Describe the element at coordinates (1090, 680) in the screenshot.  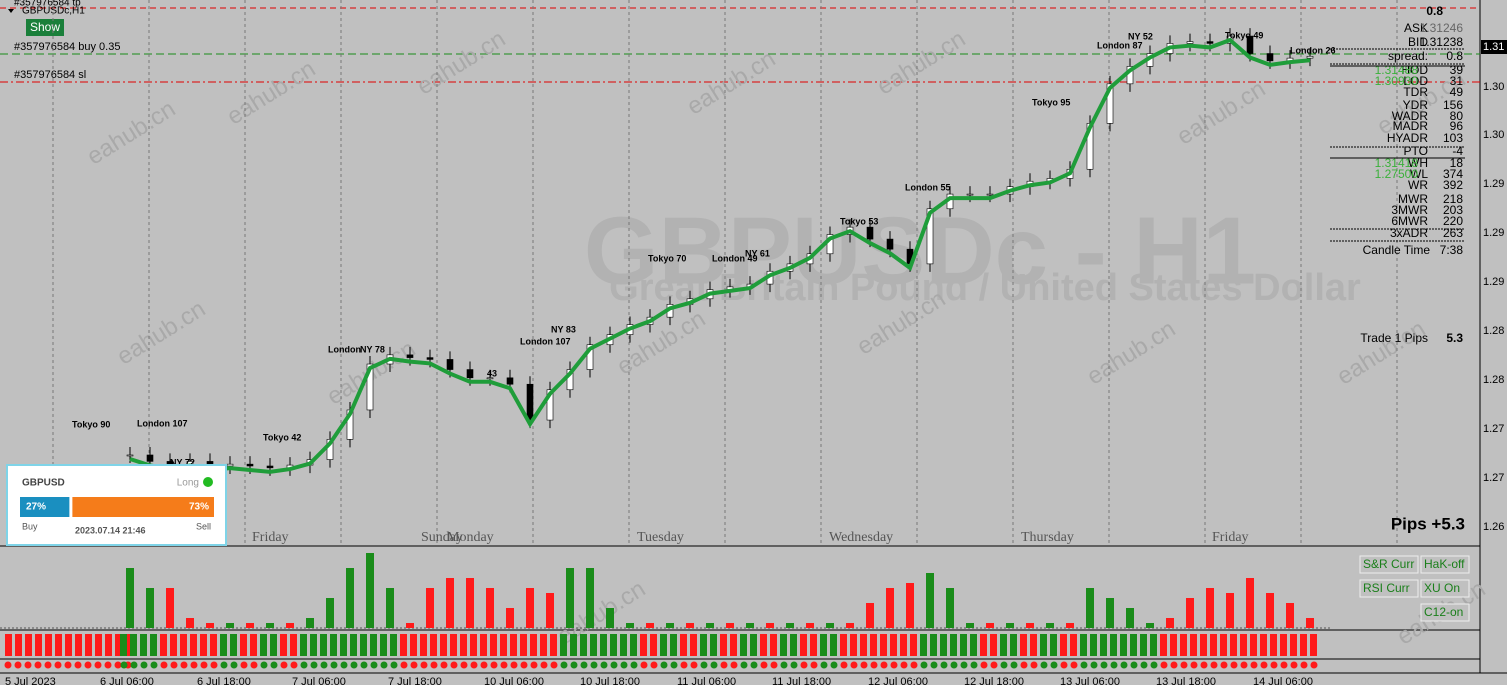
I see `time-label: 13 Jul 06:00` at that location.